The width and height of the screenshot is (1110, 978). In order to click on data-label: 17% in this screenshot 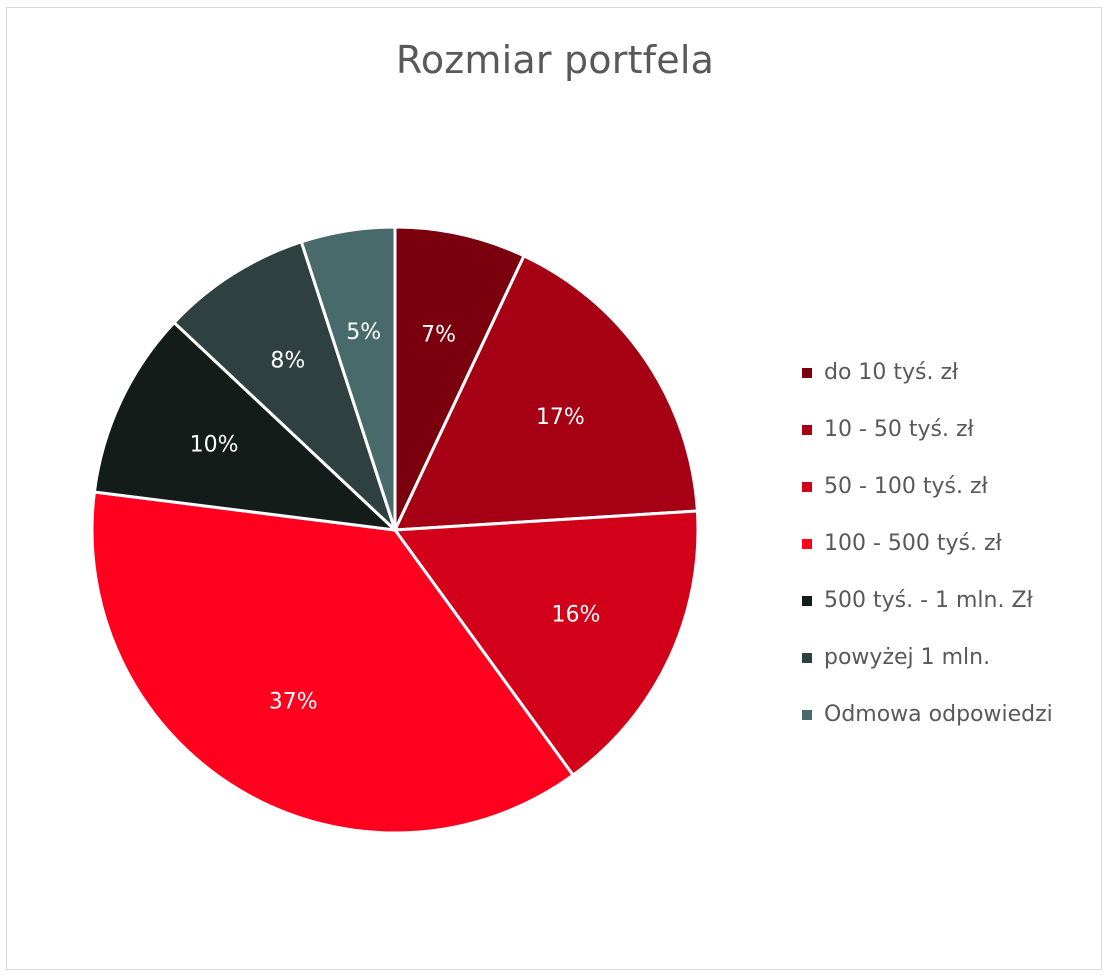, I will do `click(560, 417)`.